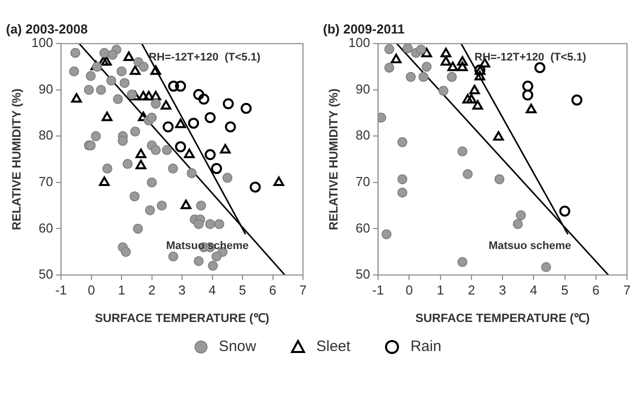  I want to click on legend-label: Rain, so click(426, 346).